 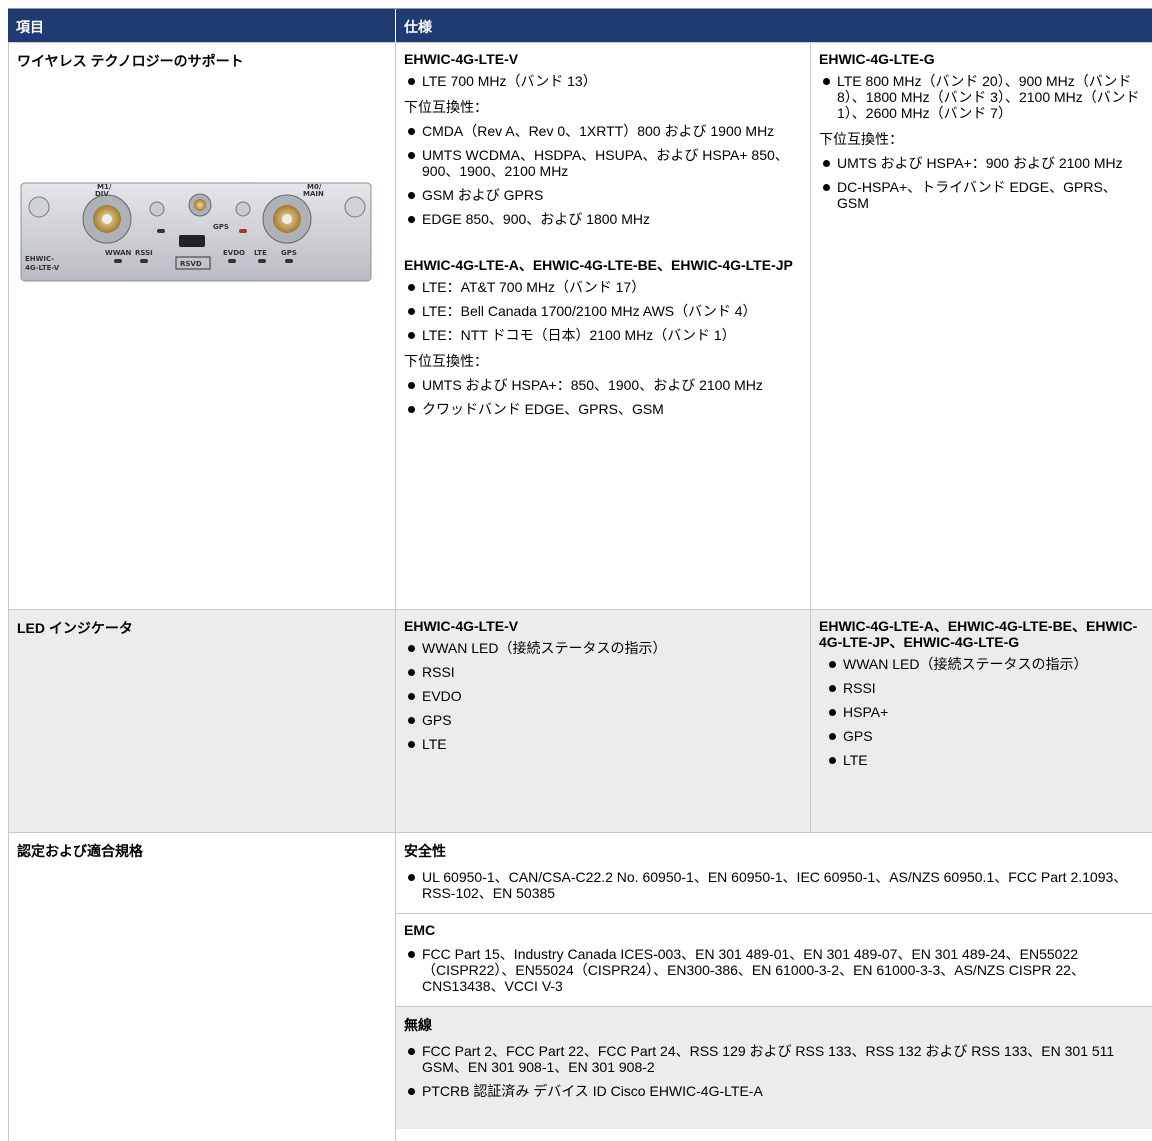 What do you see at coordinates (104, 187) in the screenshot?
I see `photo-label: M1/` at bounding box center [104, 187].